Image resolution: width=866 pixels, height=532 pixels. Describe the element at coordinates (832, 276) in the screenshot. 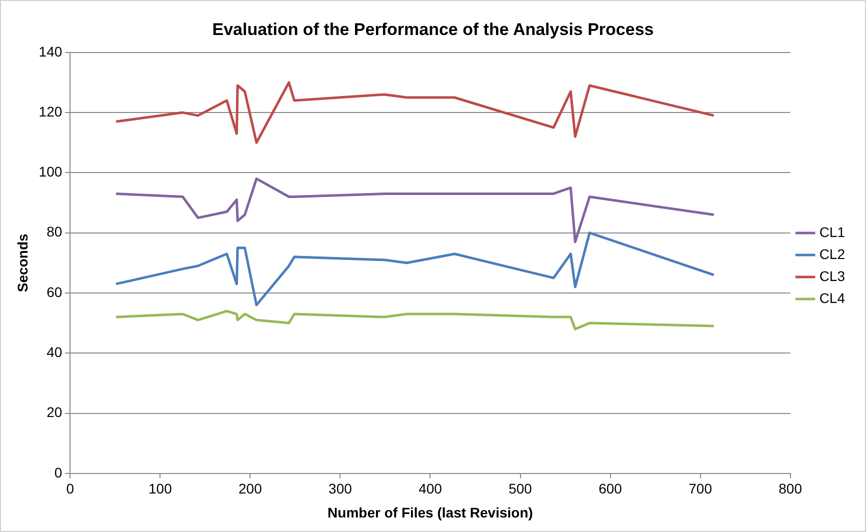

I see `legend-label: CL3` at that location.